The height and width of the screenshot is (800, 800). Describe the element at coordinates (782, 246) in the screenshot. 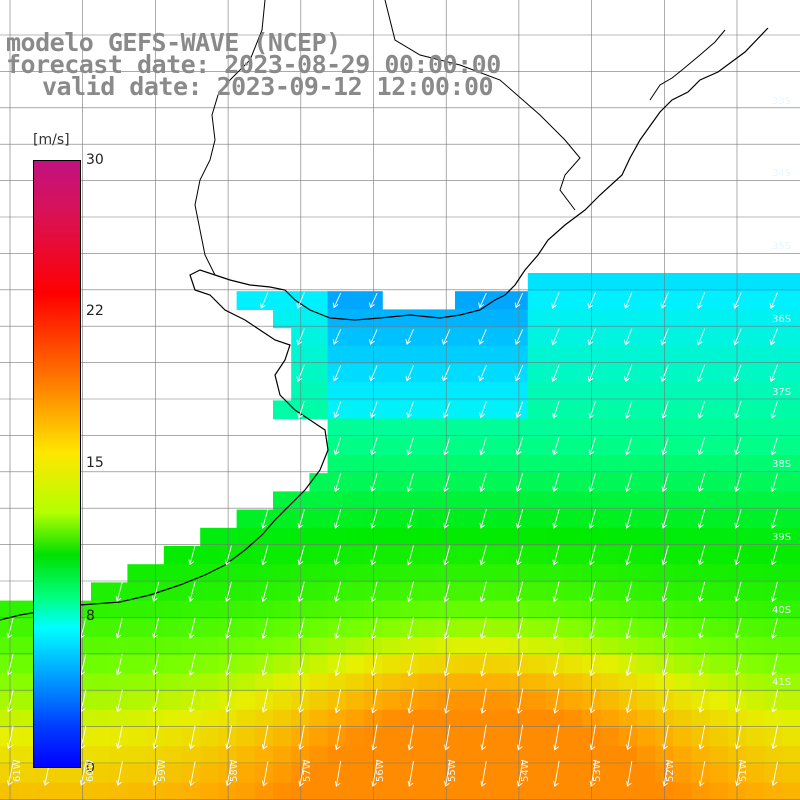

I see `lat-label: 35S` at that location.